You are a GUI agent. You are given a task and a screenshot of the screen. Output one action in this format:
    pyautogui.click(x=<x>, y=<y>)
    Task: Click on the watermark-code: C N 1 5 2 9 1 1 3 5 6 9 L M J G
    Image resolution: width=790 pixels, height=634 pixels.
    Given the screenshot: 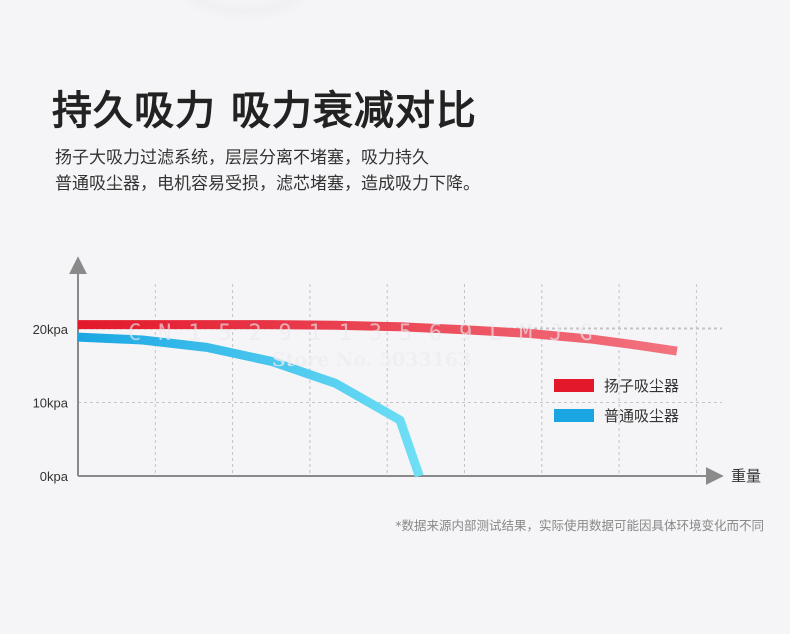 What is the action you would take?
    pyautogui.click(x=361, y=333)
    